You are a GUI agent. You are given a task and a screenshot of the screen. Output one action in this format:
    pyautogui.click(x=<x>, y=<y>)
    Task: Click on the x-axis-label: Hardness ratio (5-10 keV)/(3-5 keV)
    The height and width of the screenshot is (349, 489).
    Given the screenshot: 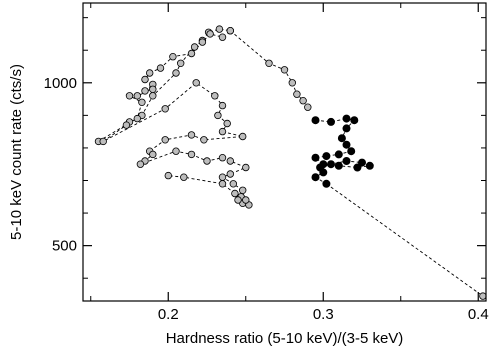 What is the action you would take?
    pyautogui.click(x=285, y=338)
    